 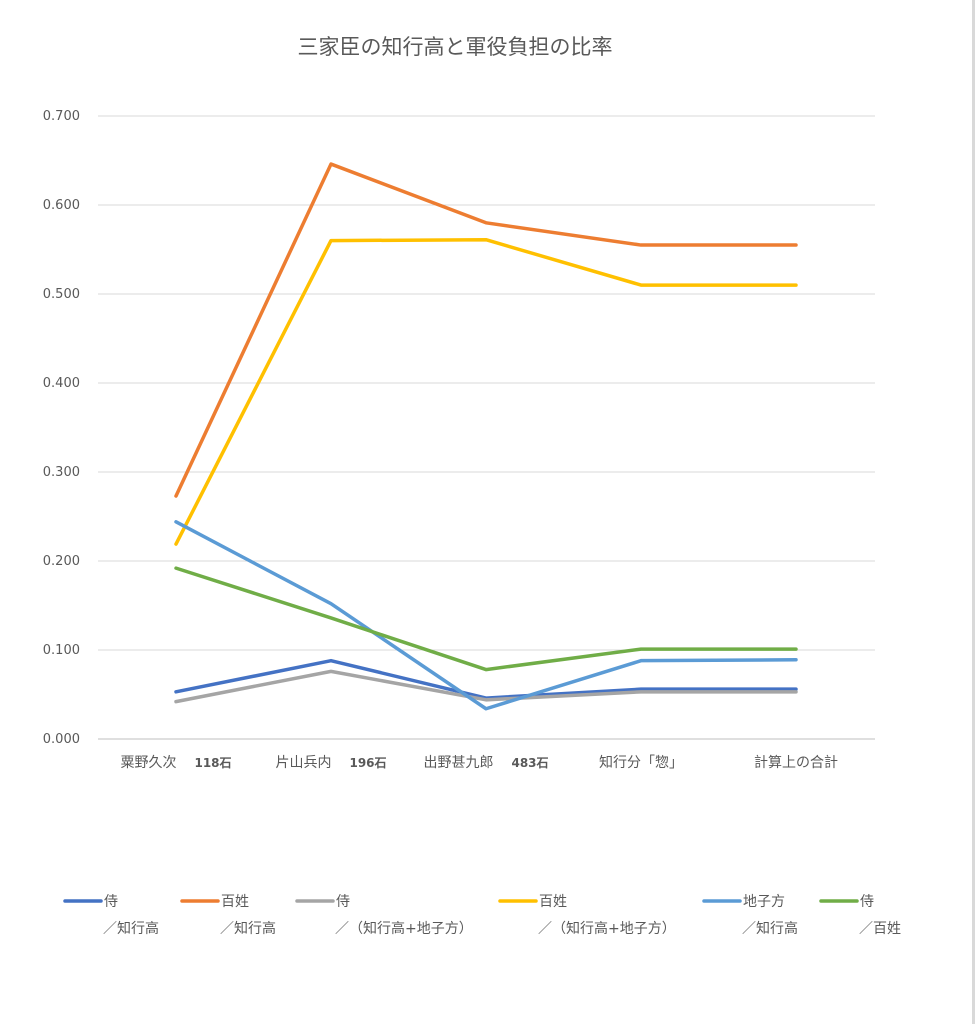 What do you see at coordinates (860, 915) in the screenshot?
I see `legend-item-5: 侍 ／百姓` at bounding box center [860, 915].